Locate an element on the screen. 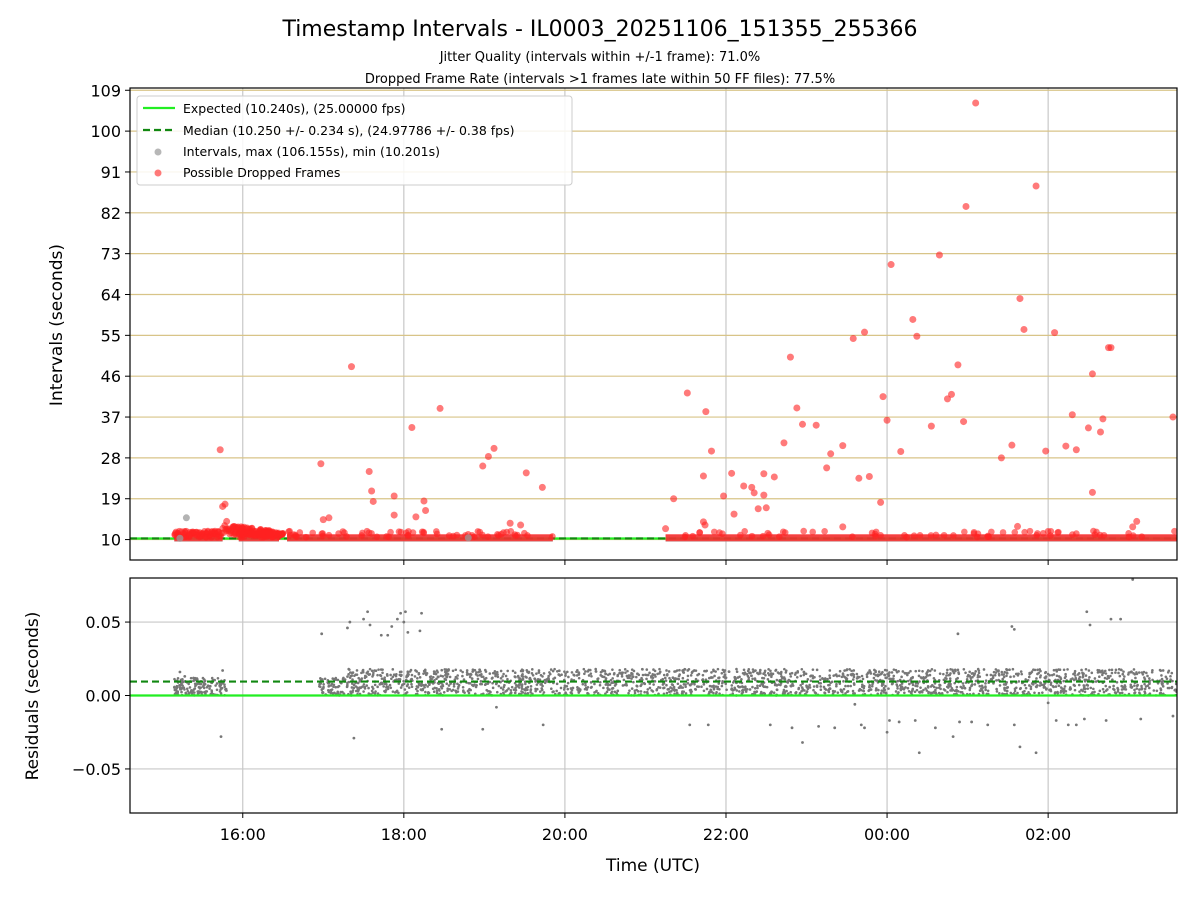 The height and width of the screenshot is (900, 1200). legend-swatch-dropped is located at coordinates (158, 173).